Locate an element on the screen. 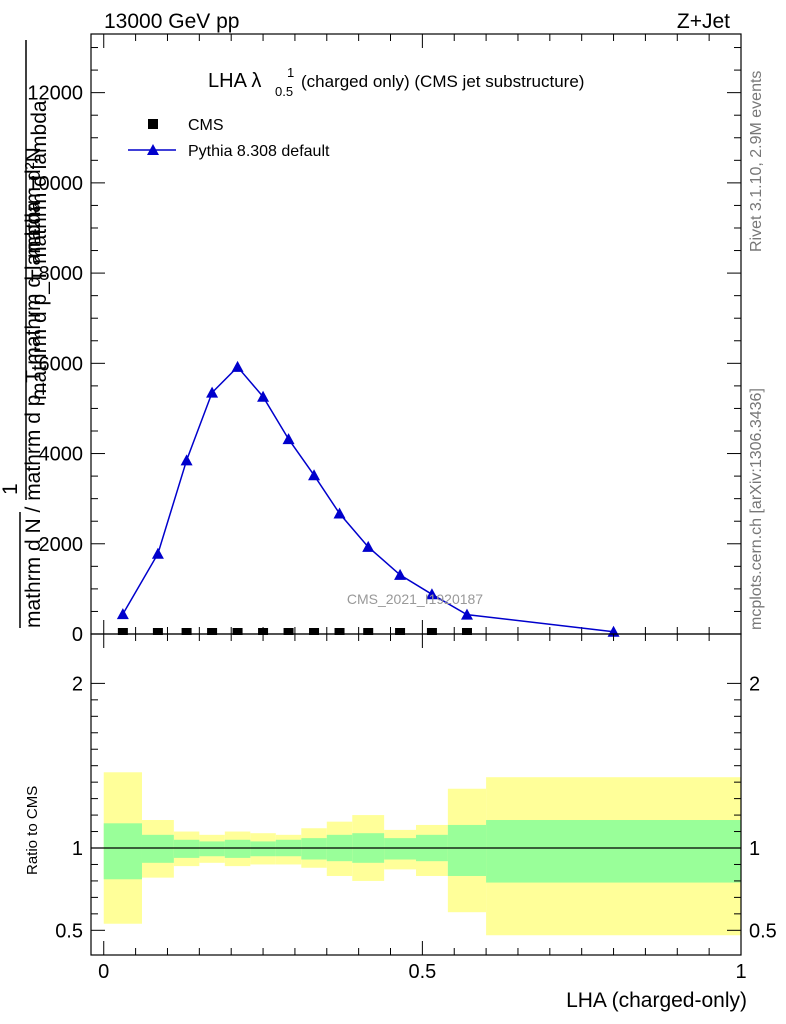 The height and width of the screenshot is (1024, 786). title-sub: 0.5 is located at coordinates (284, 91).